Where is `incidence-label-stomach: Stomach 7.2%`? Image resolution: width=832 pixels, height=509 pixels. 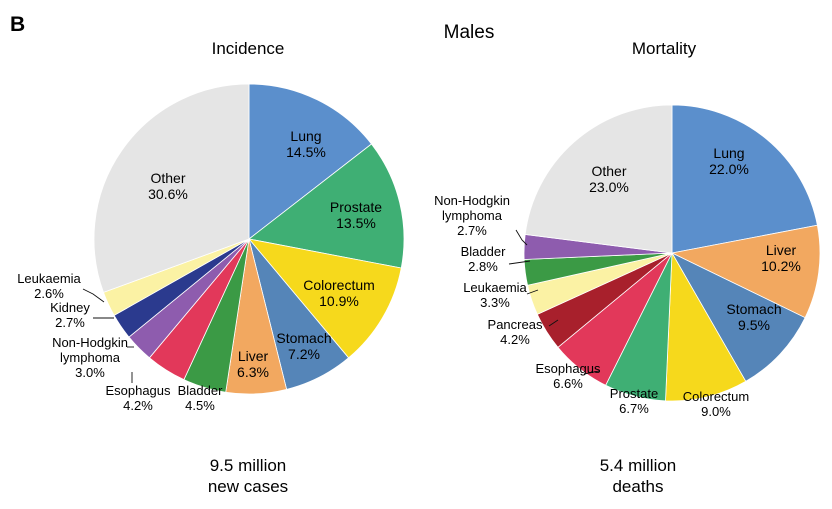
incidence-label-stomach: Stomach 7.2% is located at coordinates (303, 346).